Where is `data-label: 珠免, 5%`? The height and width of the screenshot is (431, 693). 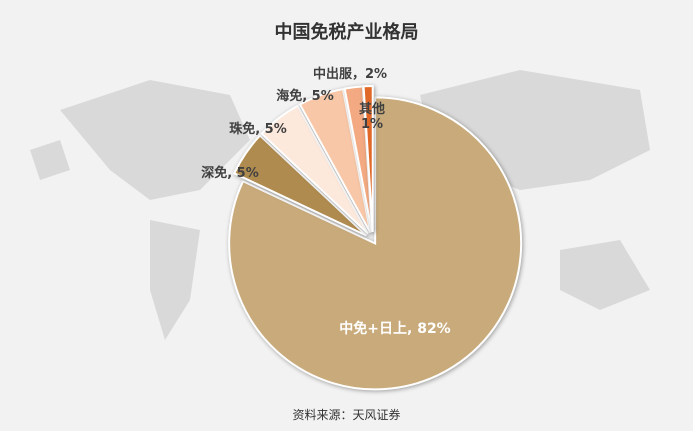 data-label: 珠免, 5% is located at coordinates (258, 129).